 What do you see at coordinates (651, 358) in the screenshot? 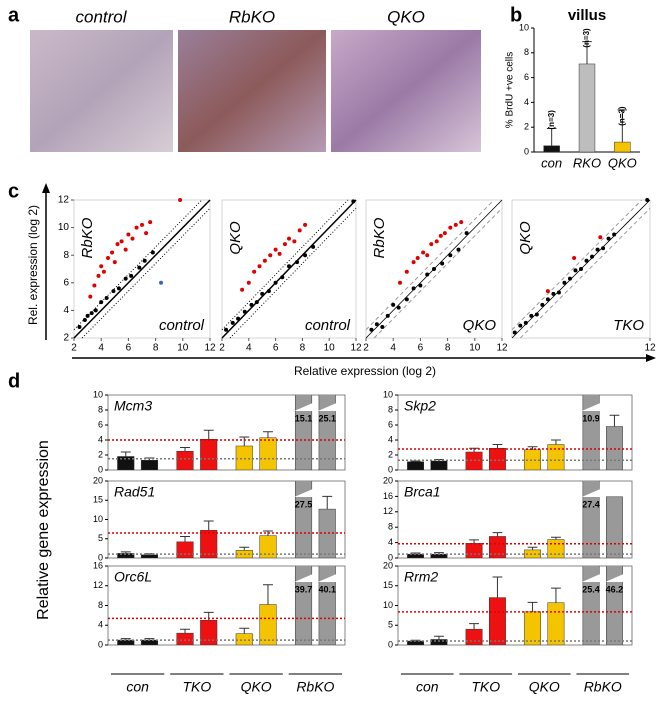
I see `arrow-head` at bounding box center [651, 358].